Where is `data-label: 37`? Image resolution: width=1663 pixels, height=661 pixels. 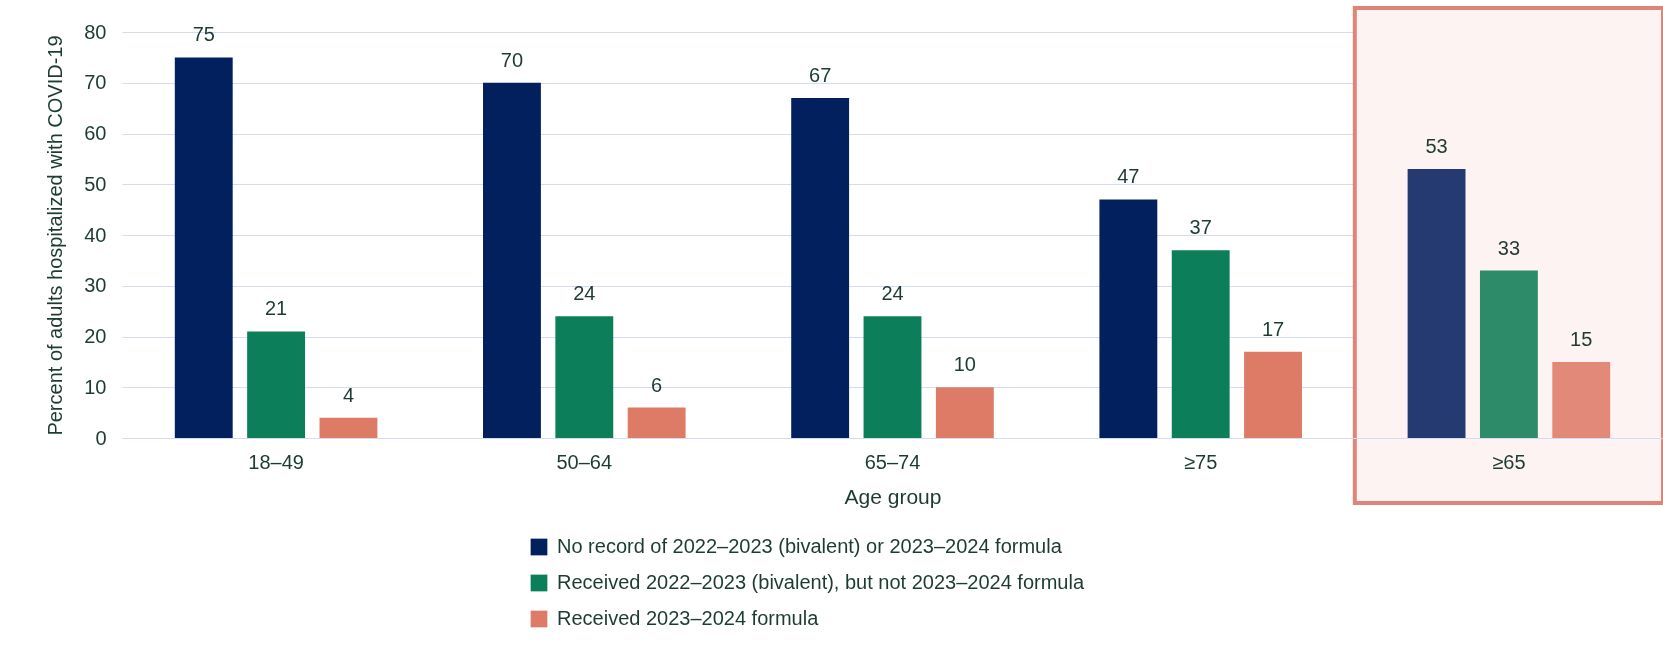
data-label: 37 is located at coordinates (1200, 227).